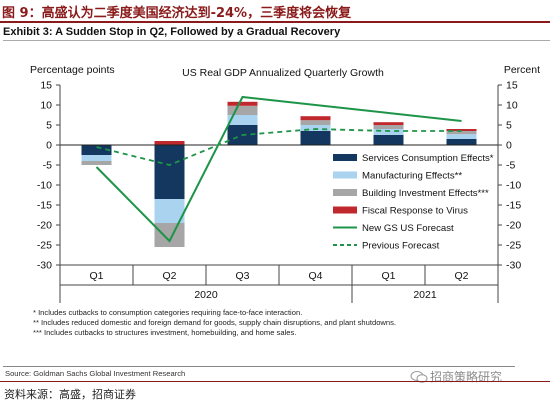 This screenshot has width=550, height=402. I want to click on left-tick-label: -20, so click(44, 226).